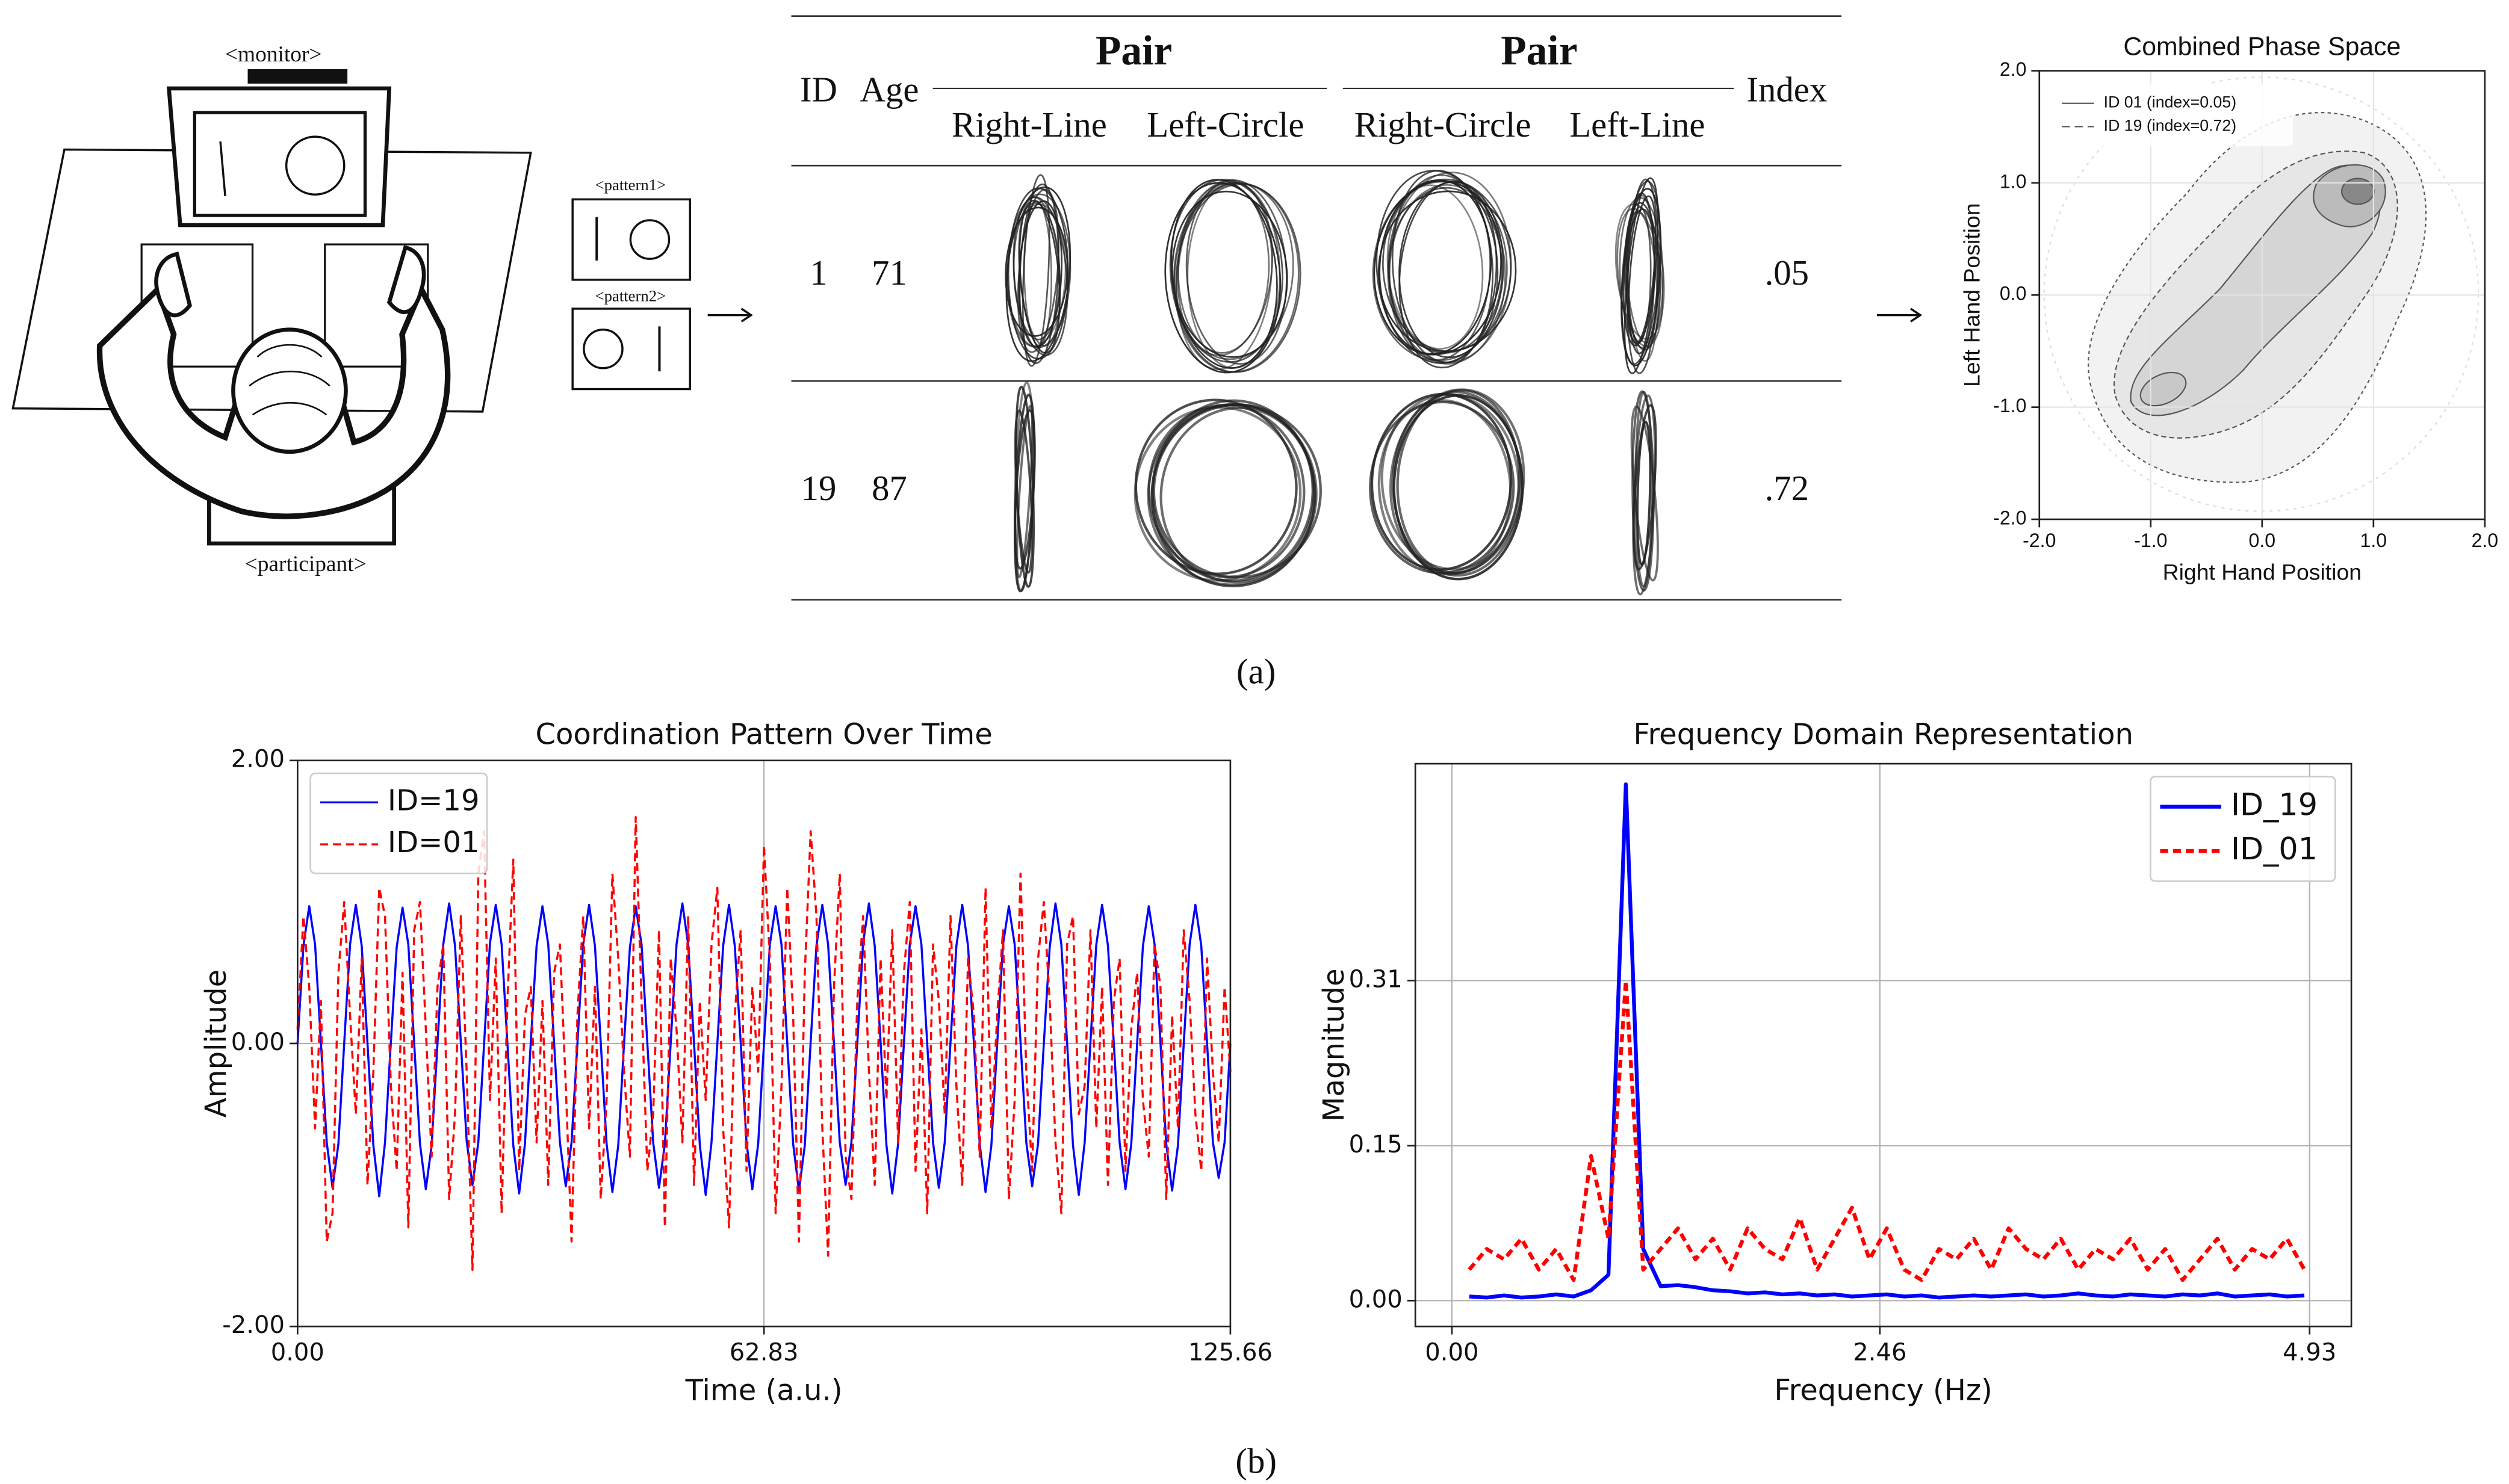 Image resolution: width=2509 pixels, height=1484 pixels. Describe the element at coordinates (1883, 735) in the screenshot. I see `chart-title: Frequency Domain Representation` at that location.